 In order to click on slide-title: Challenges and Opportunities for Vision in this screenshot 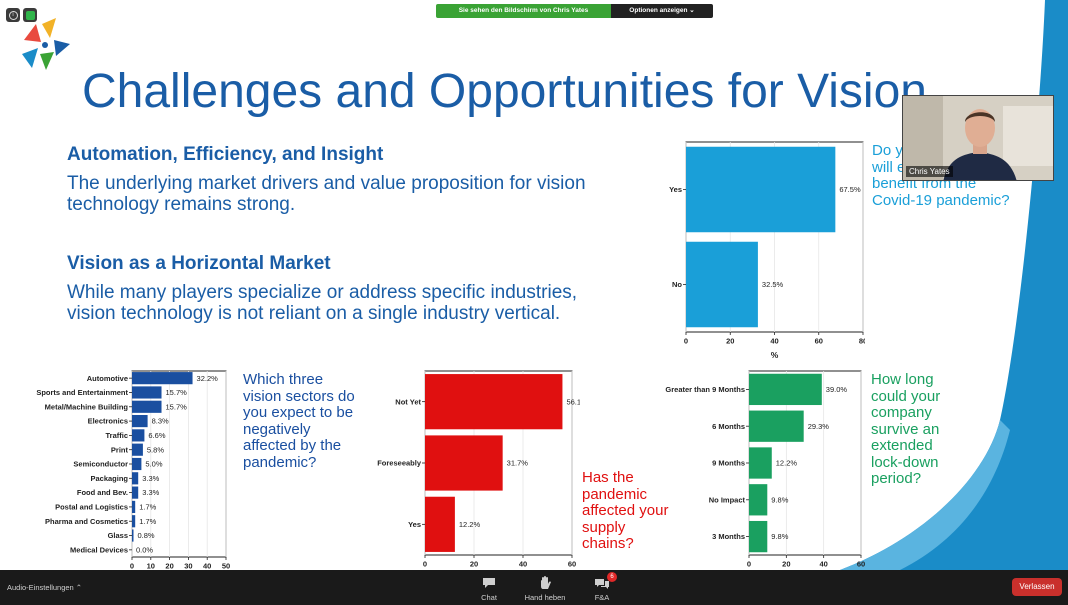, I will do `click(504, 91)`.